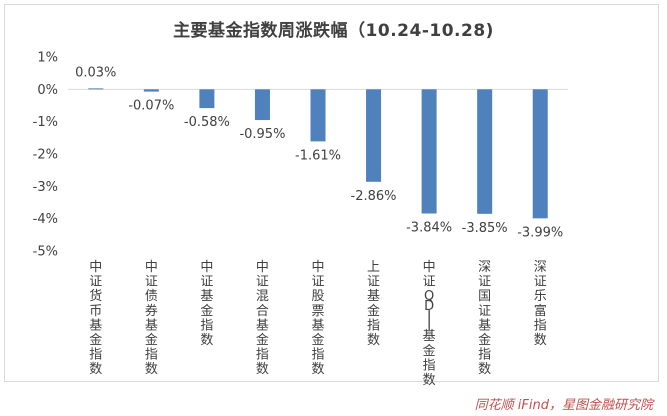  I want to click on data-label: -0.07%, so click(151, 106).